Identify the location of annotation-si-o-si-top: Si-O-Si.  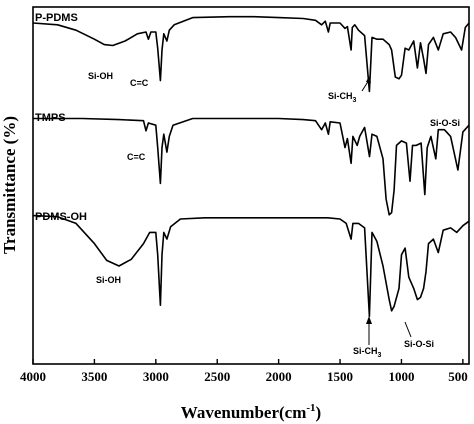
(445, 123).